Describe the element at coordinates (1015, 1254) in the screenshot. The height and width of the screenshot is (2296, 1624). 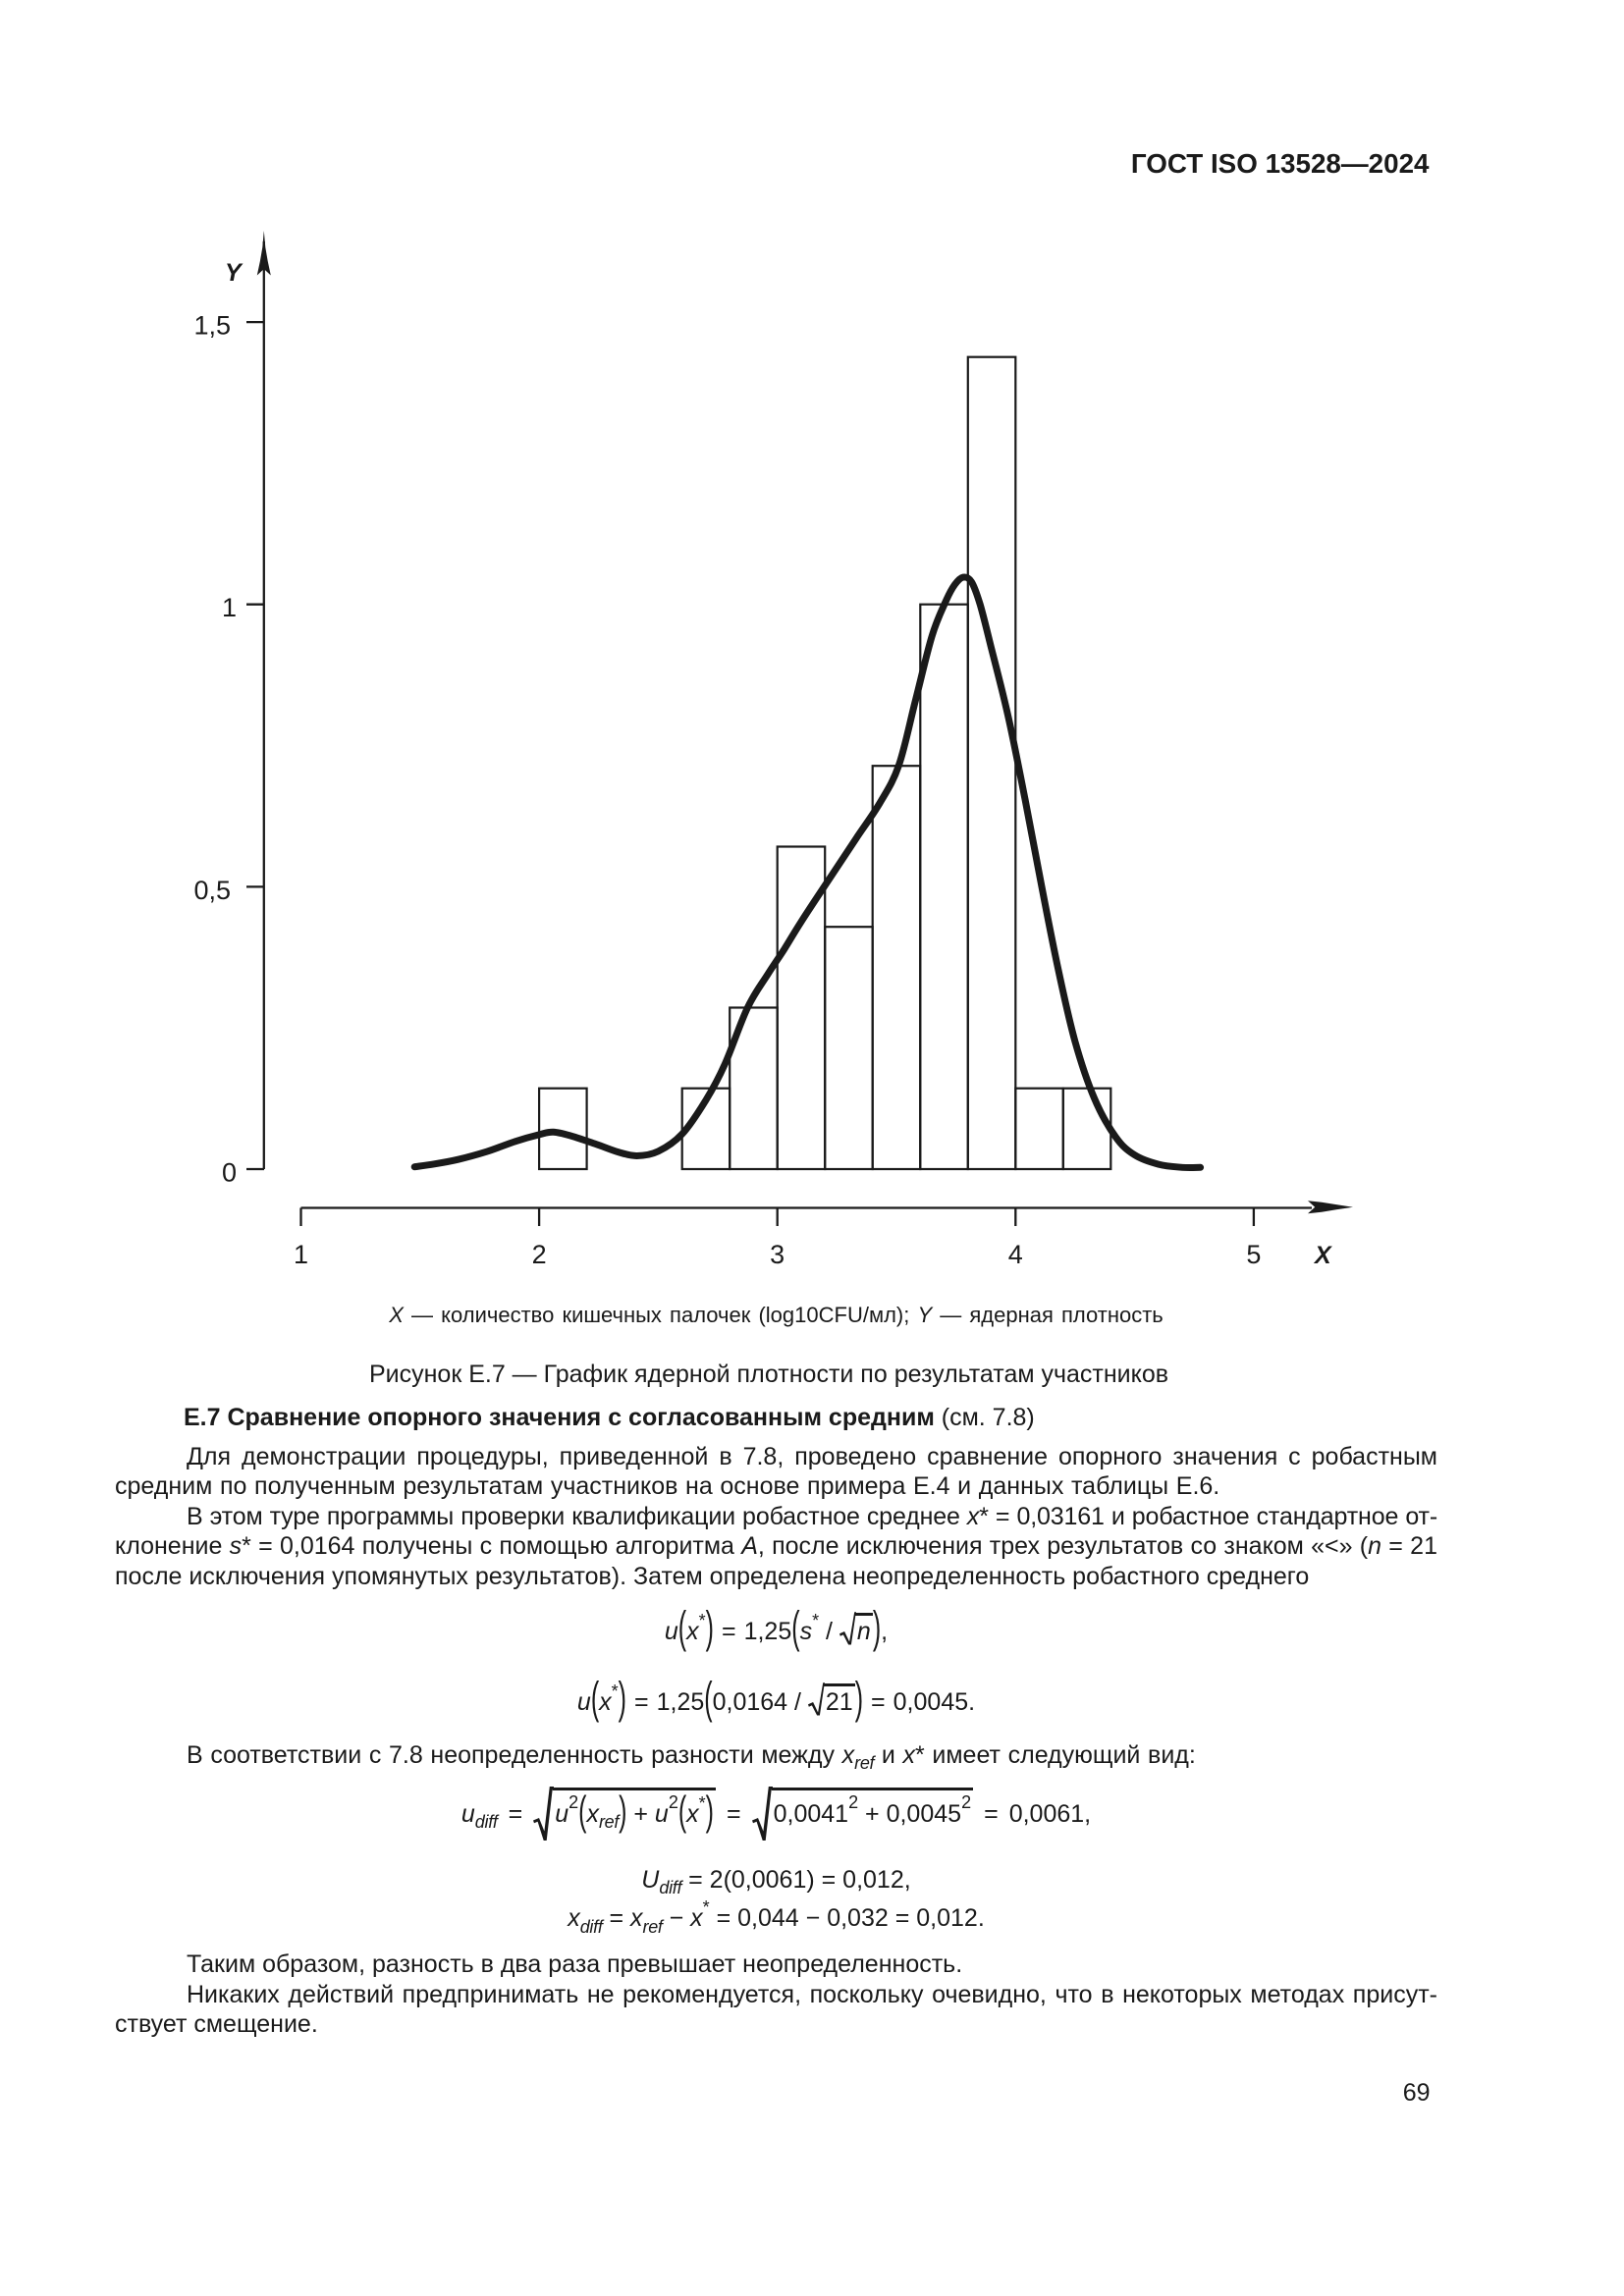
I see `svg-text: 4` at that location.